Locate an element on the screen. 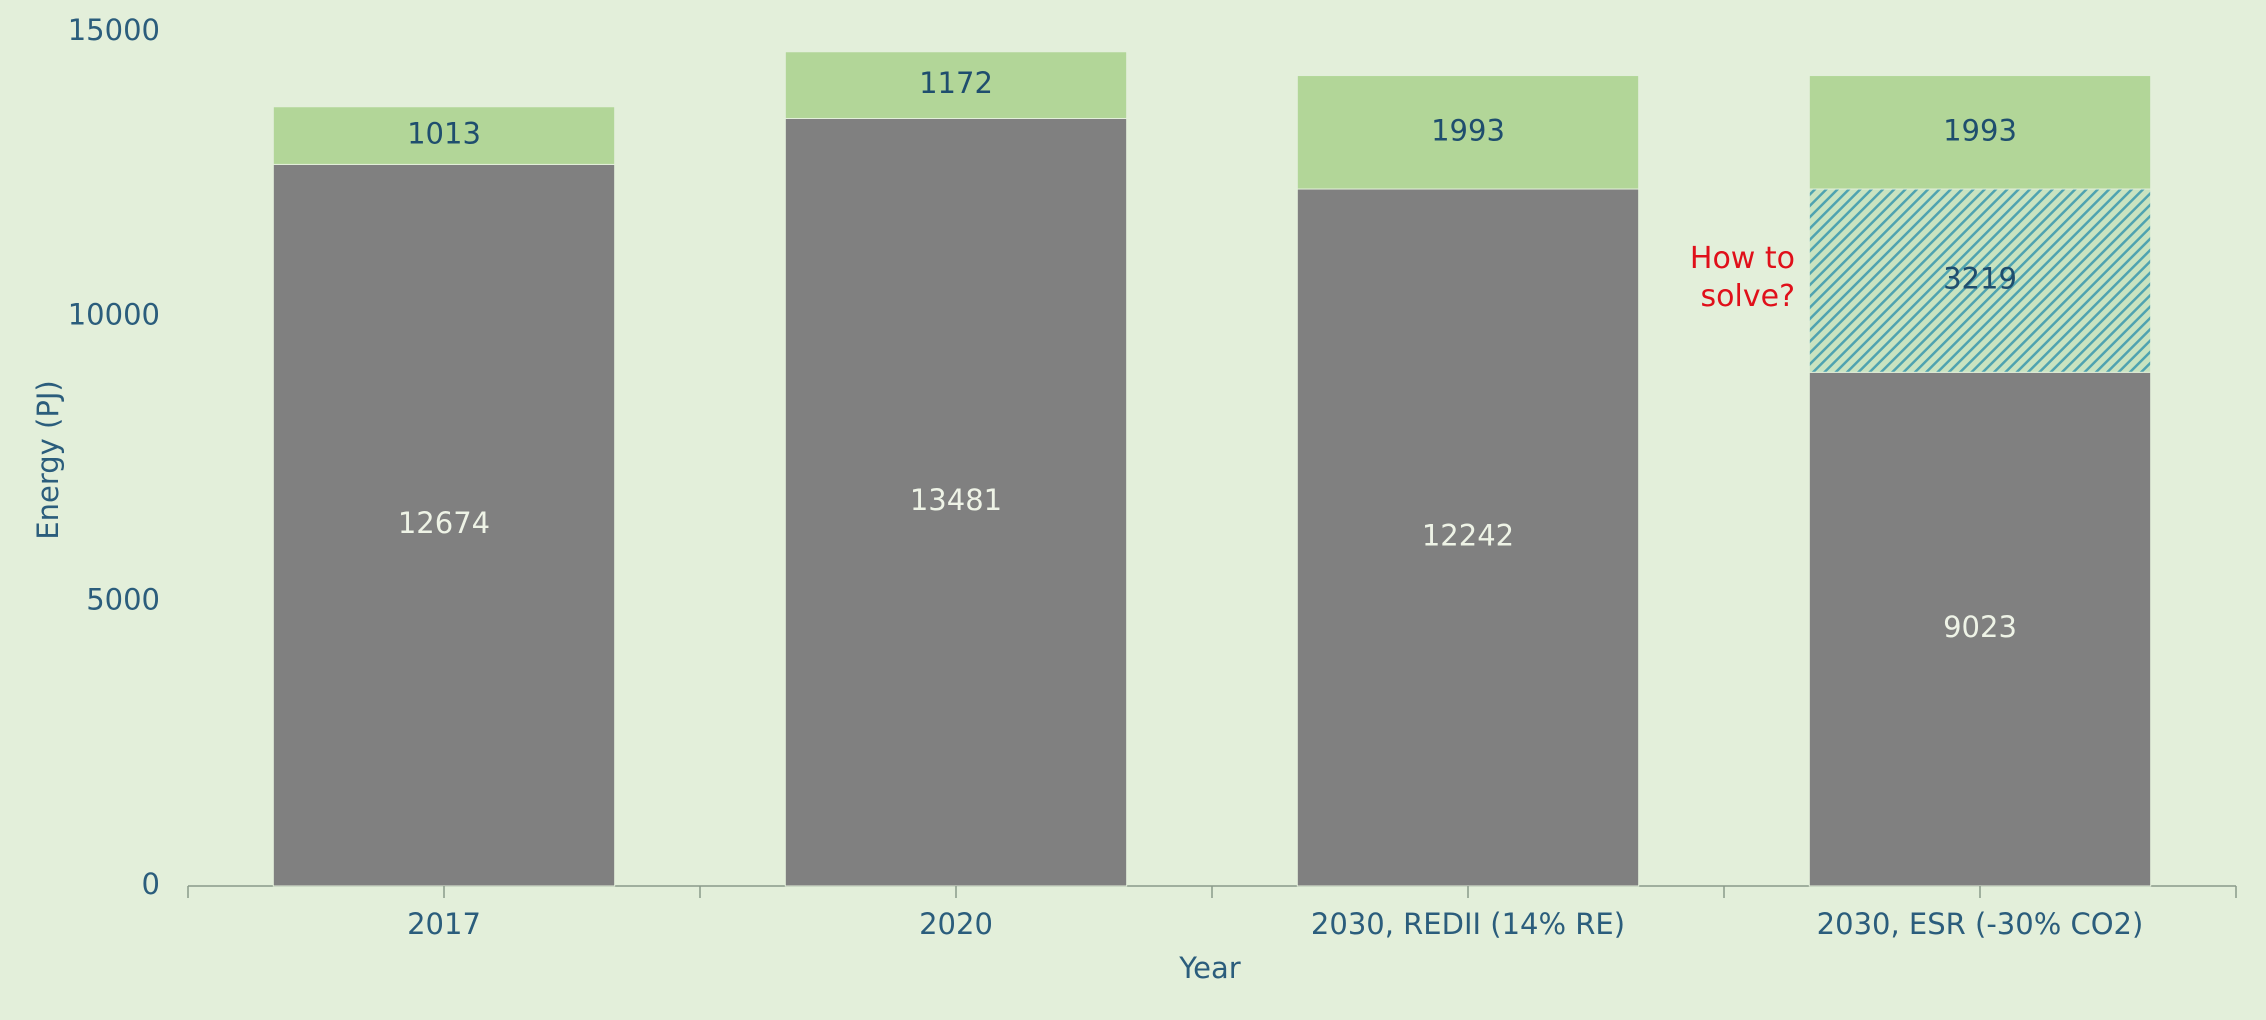 The image size is (2266, 1020). data-label: 9023 is located at coordinates (1980, 627).